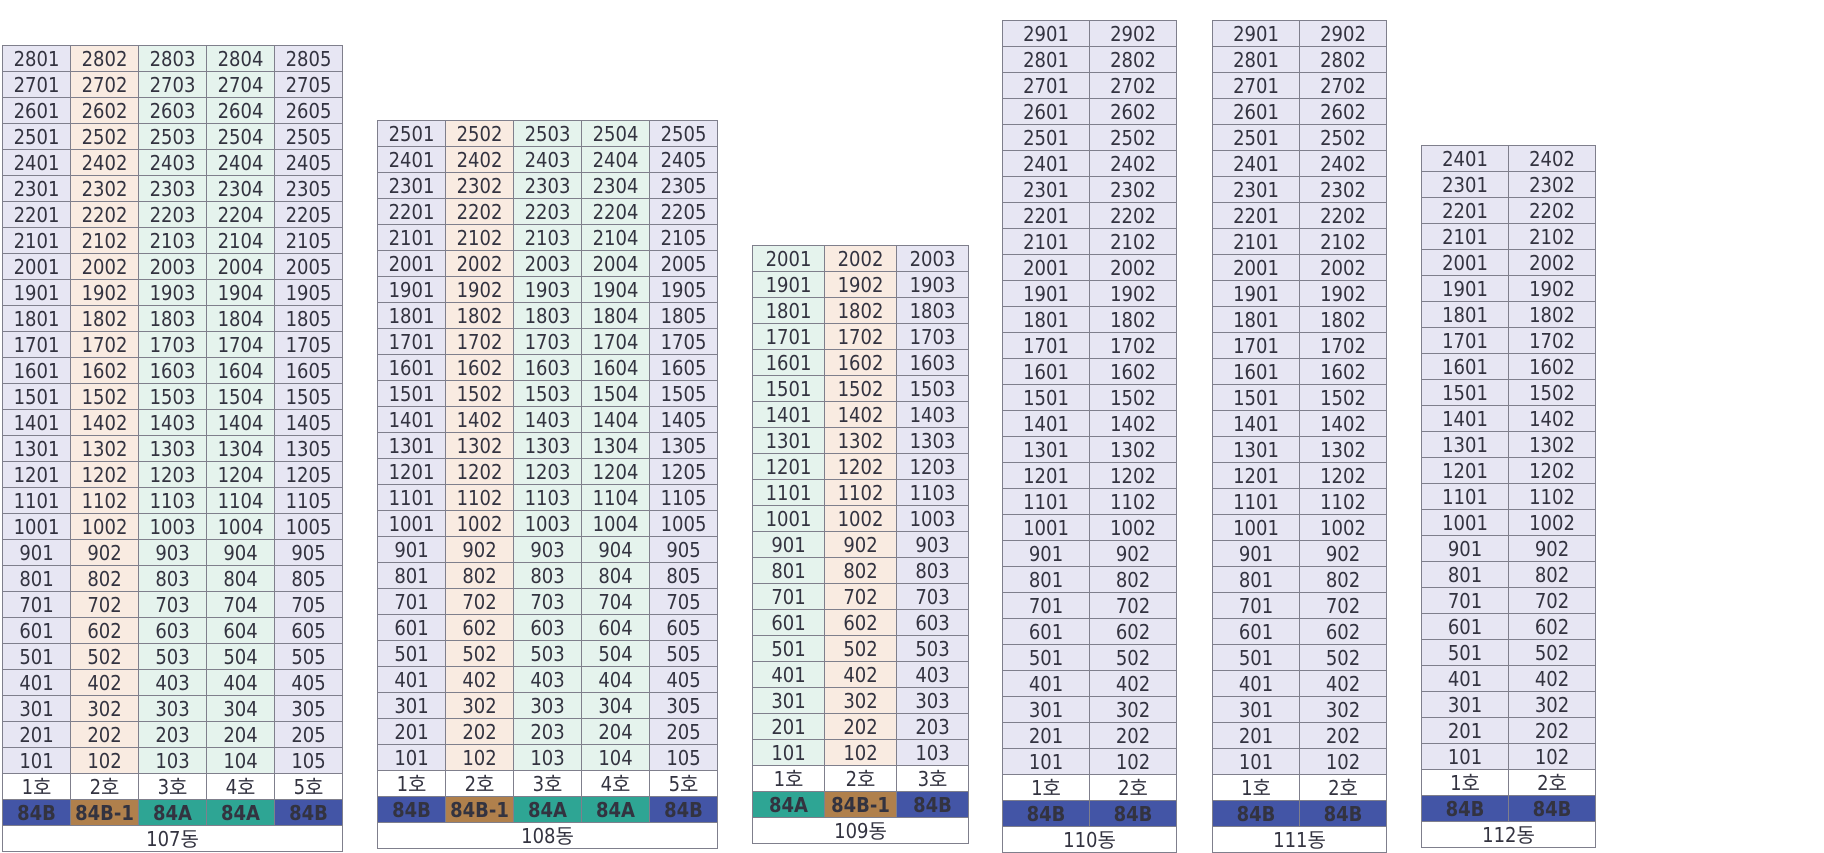 The image size is (1824, 853). I want to click on building-name-row: 110동, so click(1089, 839).